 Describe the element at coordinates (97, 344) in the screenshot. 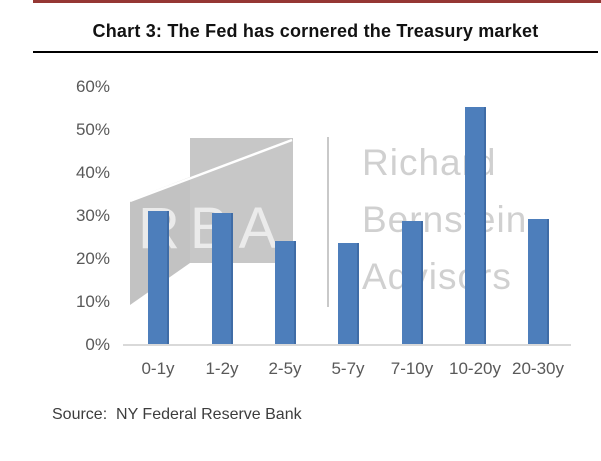

I see `y-tick-label: 0%` at that location.